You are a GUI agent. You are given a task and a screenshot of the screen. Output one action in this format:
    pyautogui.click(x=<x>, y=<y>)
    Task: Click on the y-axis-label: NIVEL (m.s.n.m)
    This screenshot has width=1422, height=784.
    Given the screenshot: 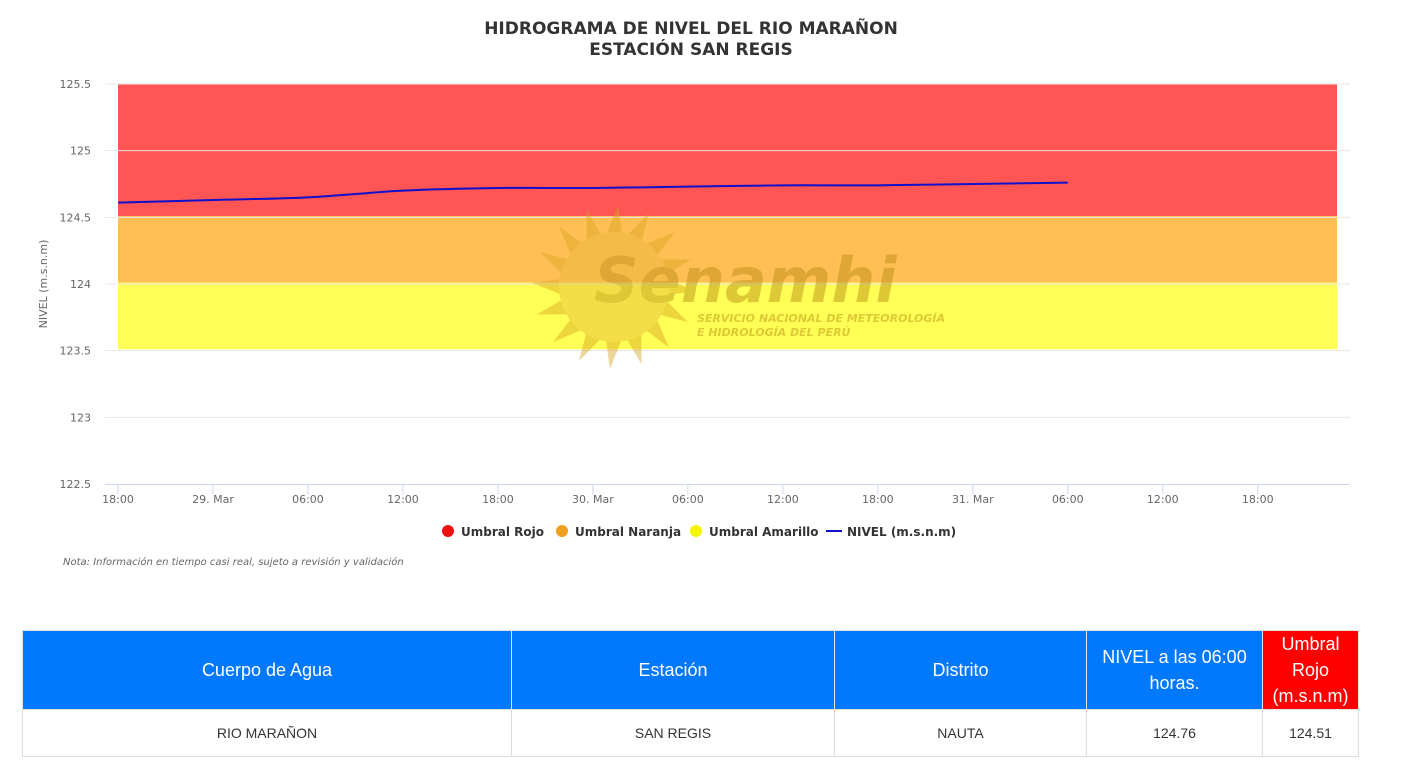 What is the action you would take?
    pyautogui.click(x=43, y=284)
    